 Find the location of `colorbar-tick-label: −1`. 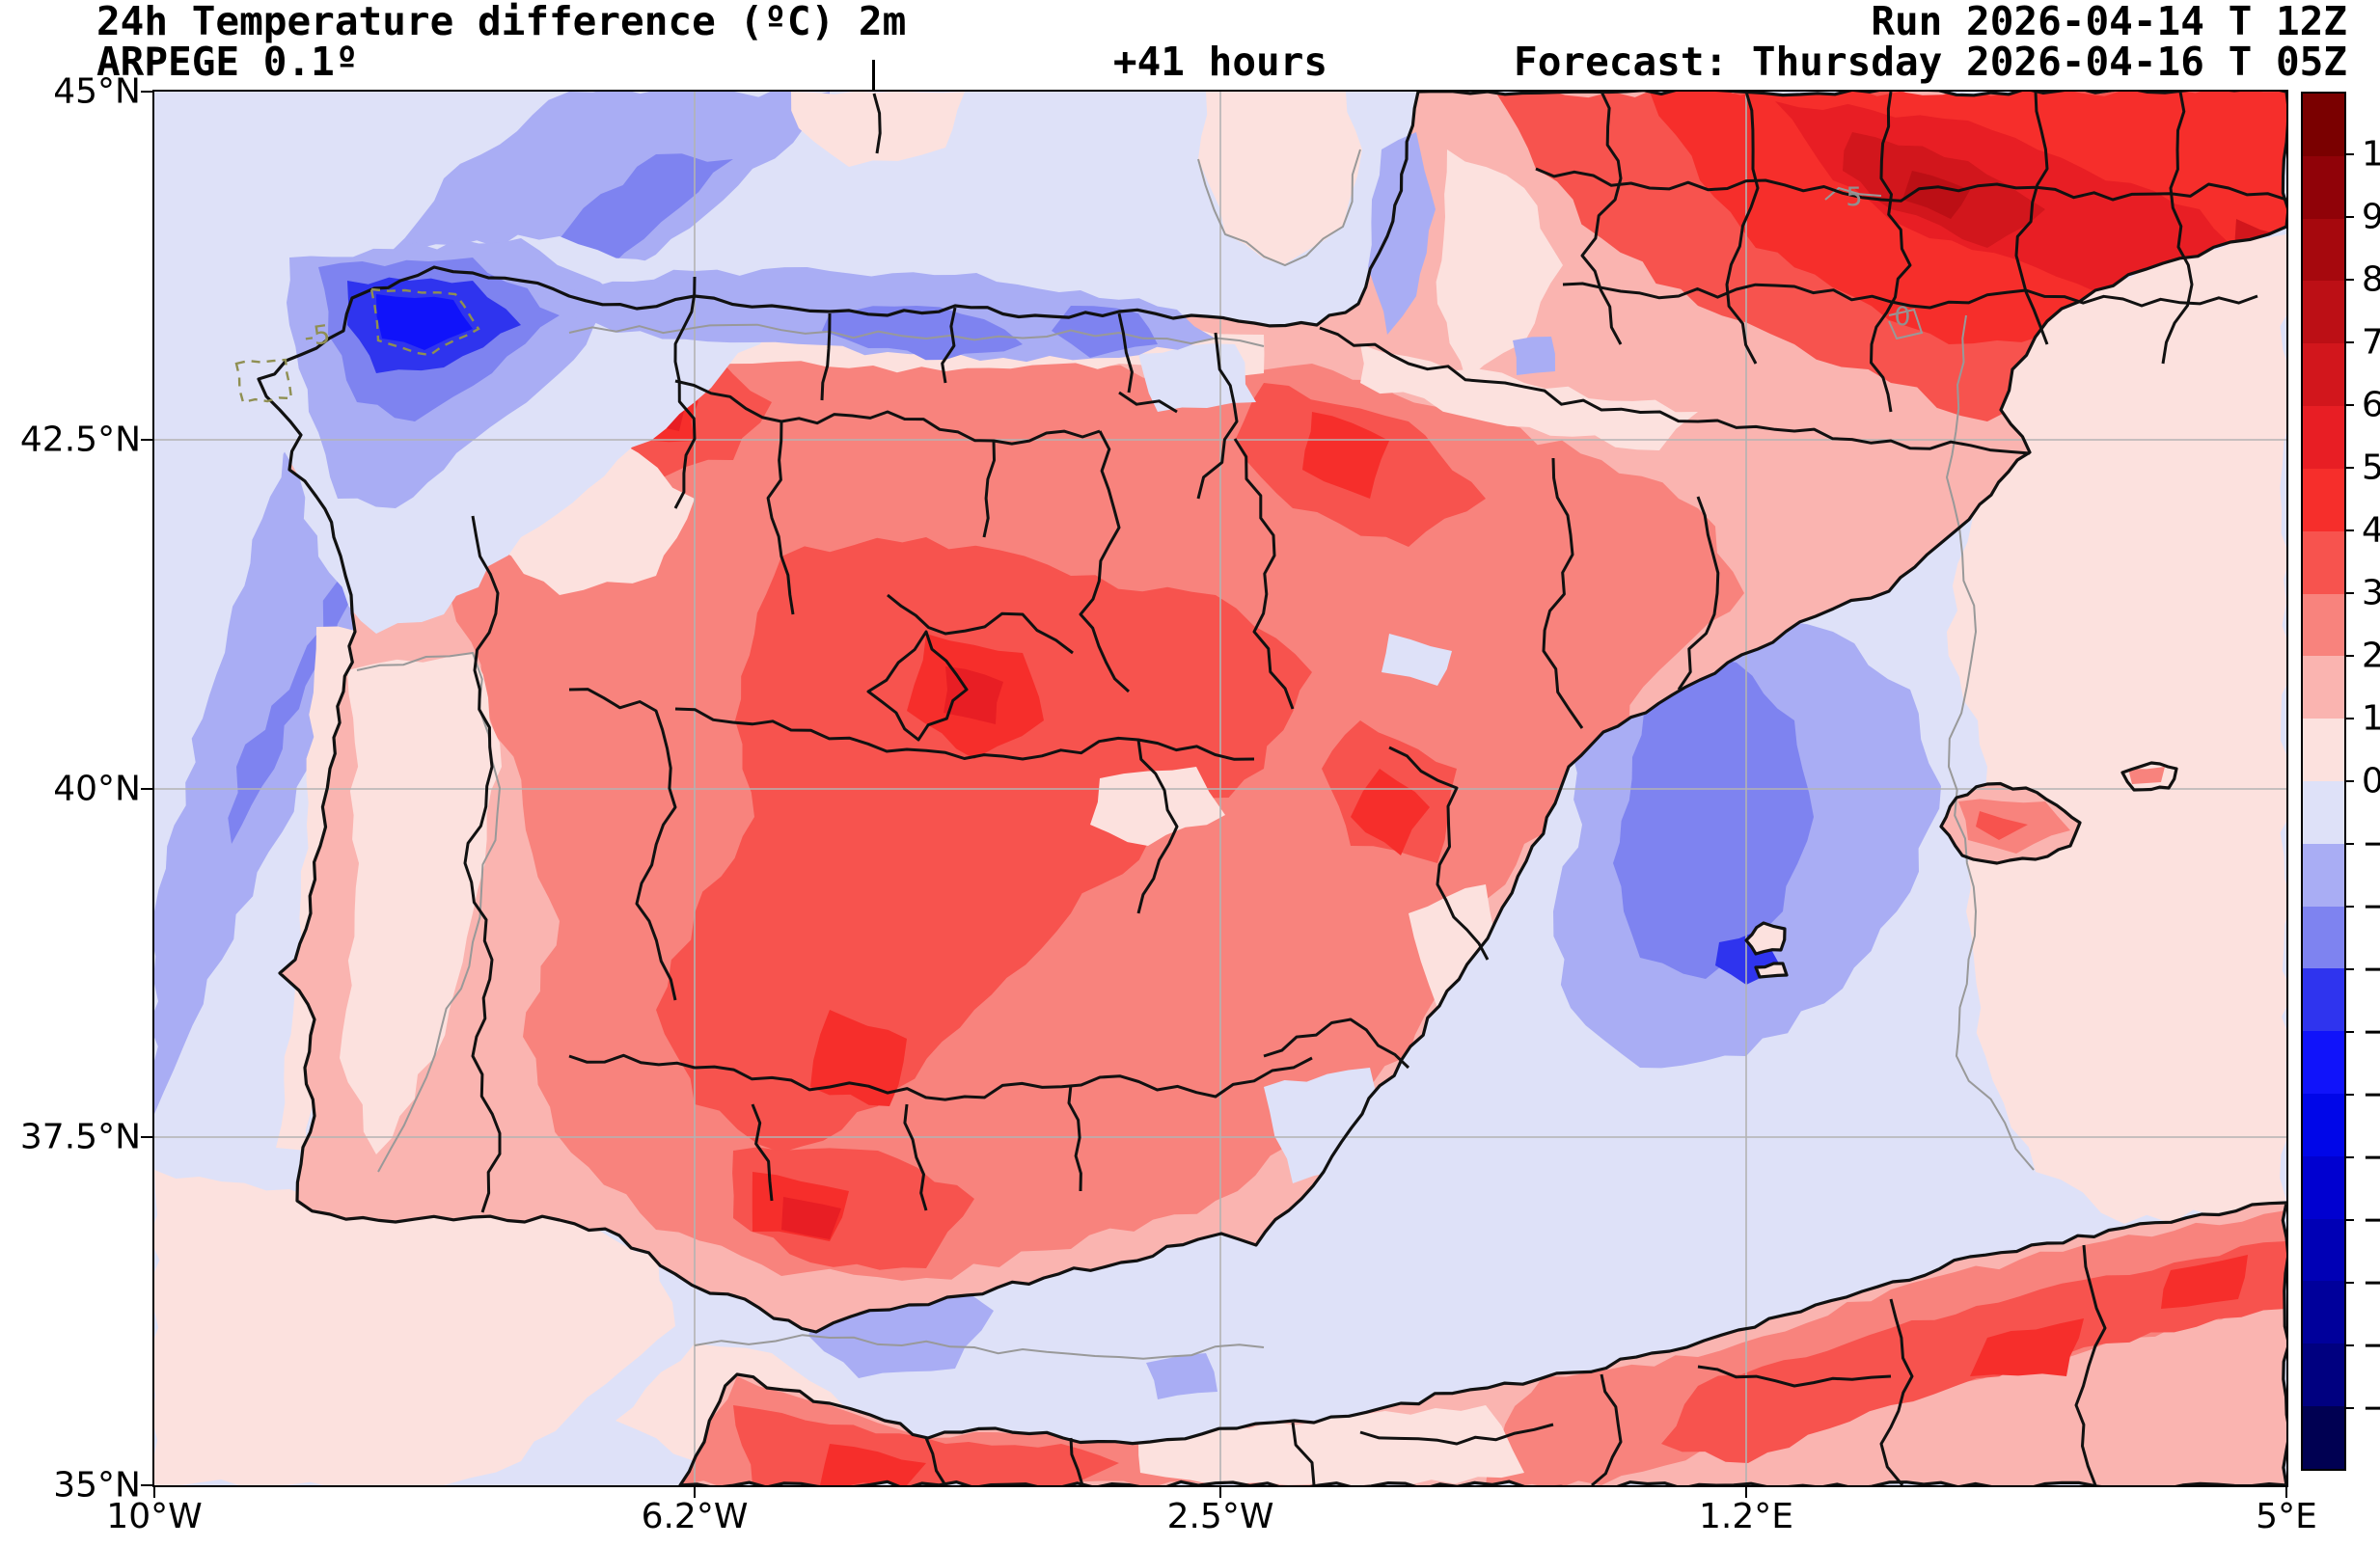

colorbar-tick-label: −1 is located at coordinates (2371, 844).